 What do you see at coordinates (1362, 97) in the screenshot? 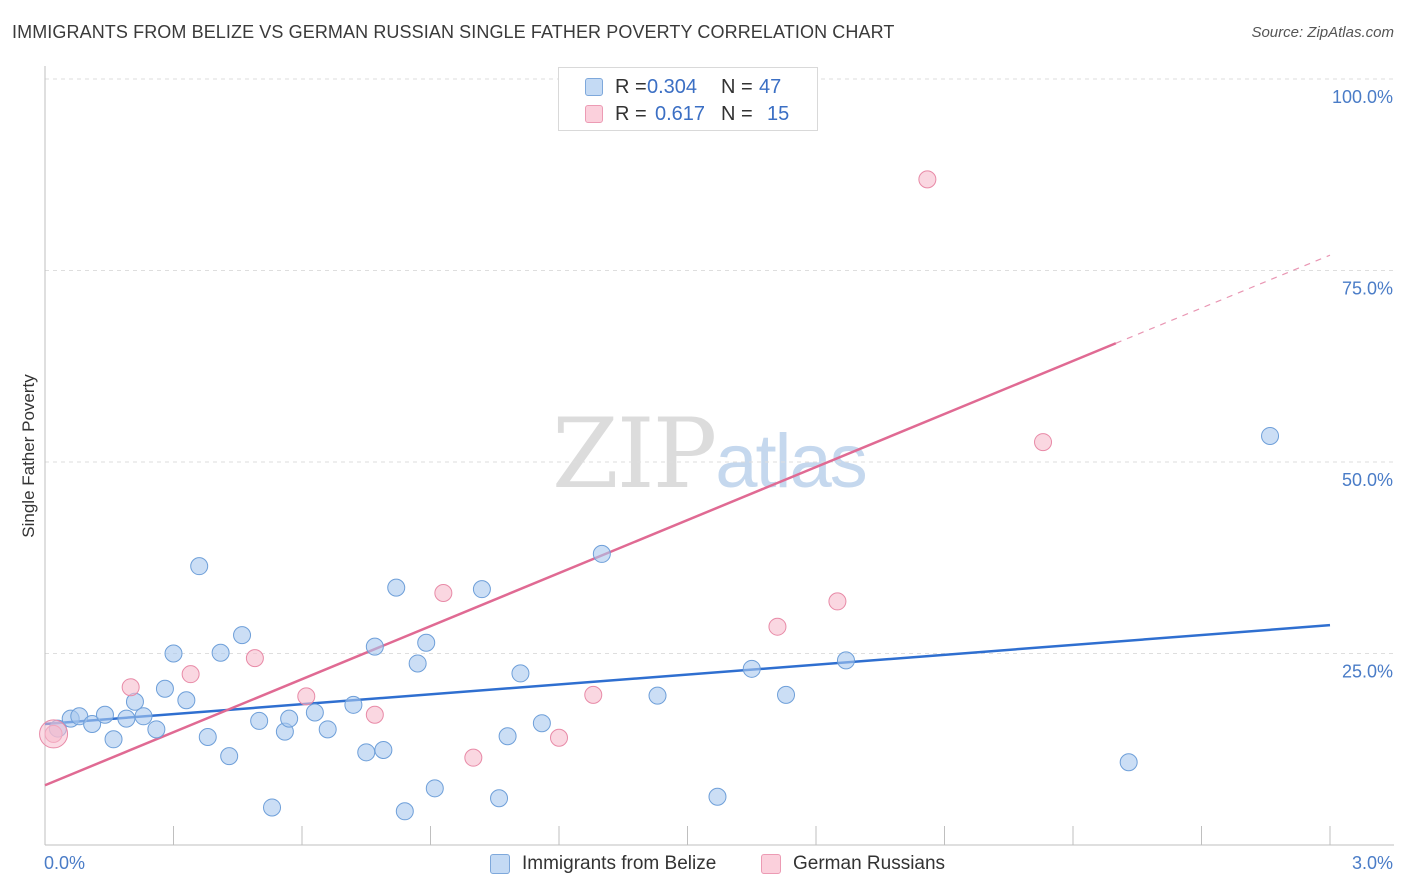
I see `y-tick-label: 100.0%` at bounding box center [1362, 97].